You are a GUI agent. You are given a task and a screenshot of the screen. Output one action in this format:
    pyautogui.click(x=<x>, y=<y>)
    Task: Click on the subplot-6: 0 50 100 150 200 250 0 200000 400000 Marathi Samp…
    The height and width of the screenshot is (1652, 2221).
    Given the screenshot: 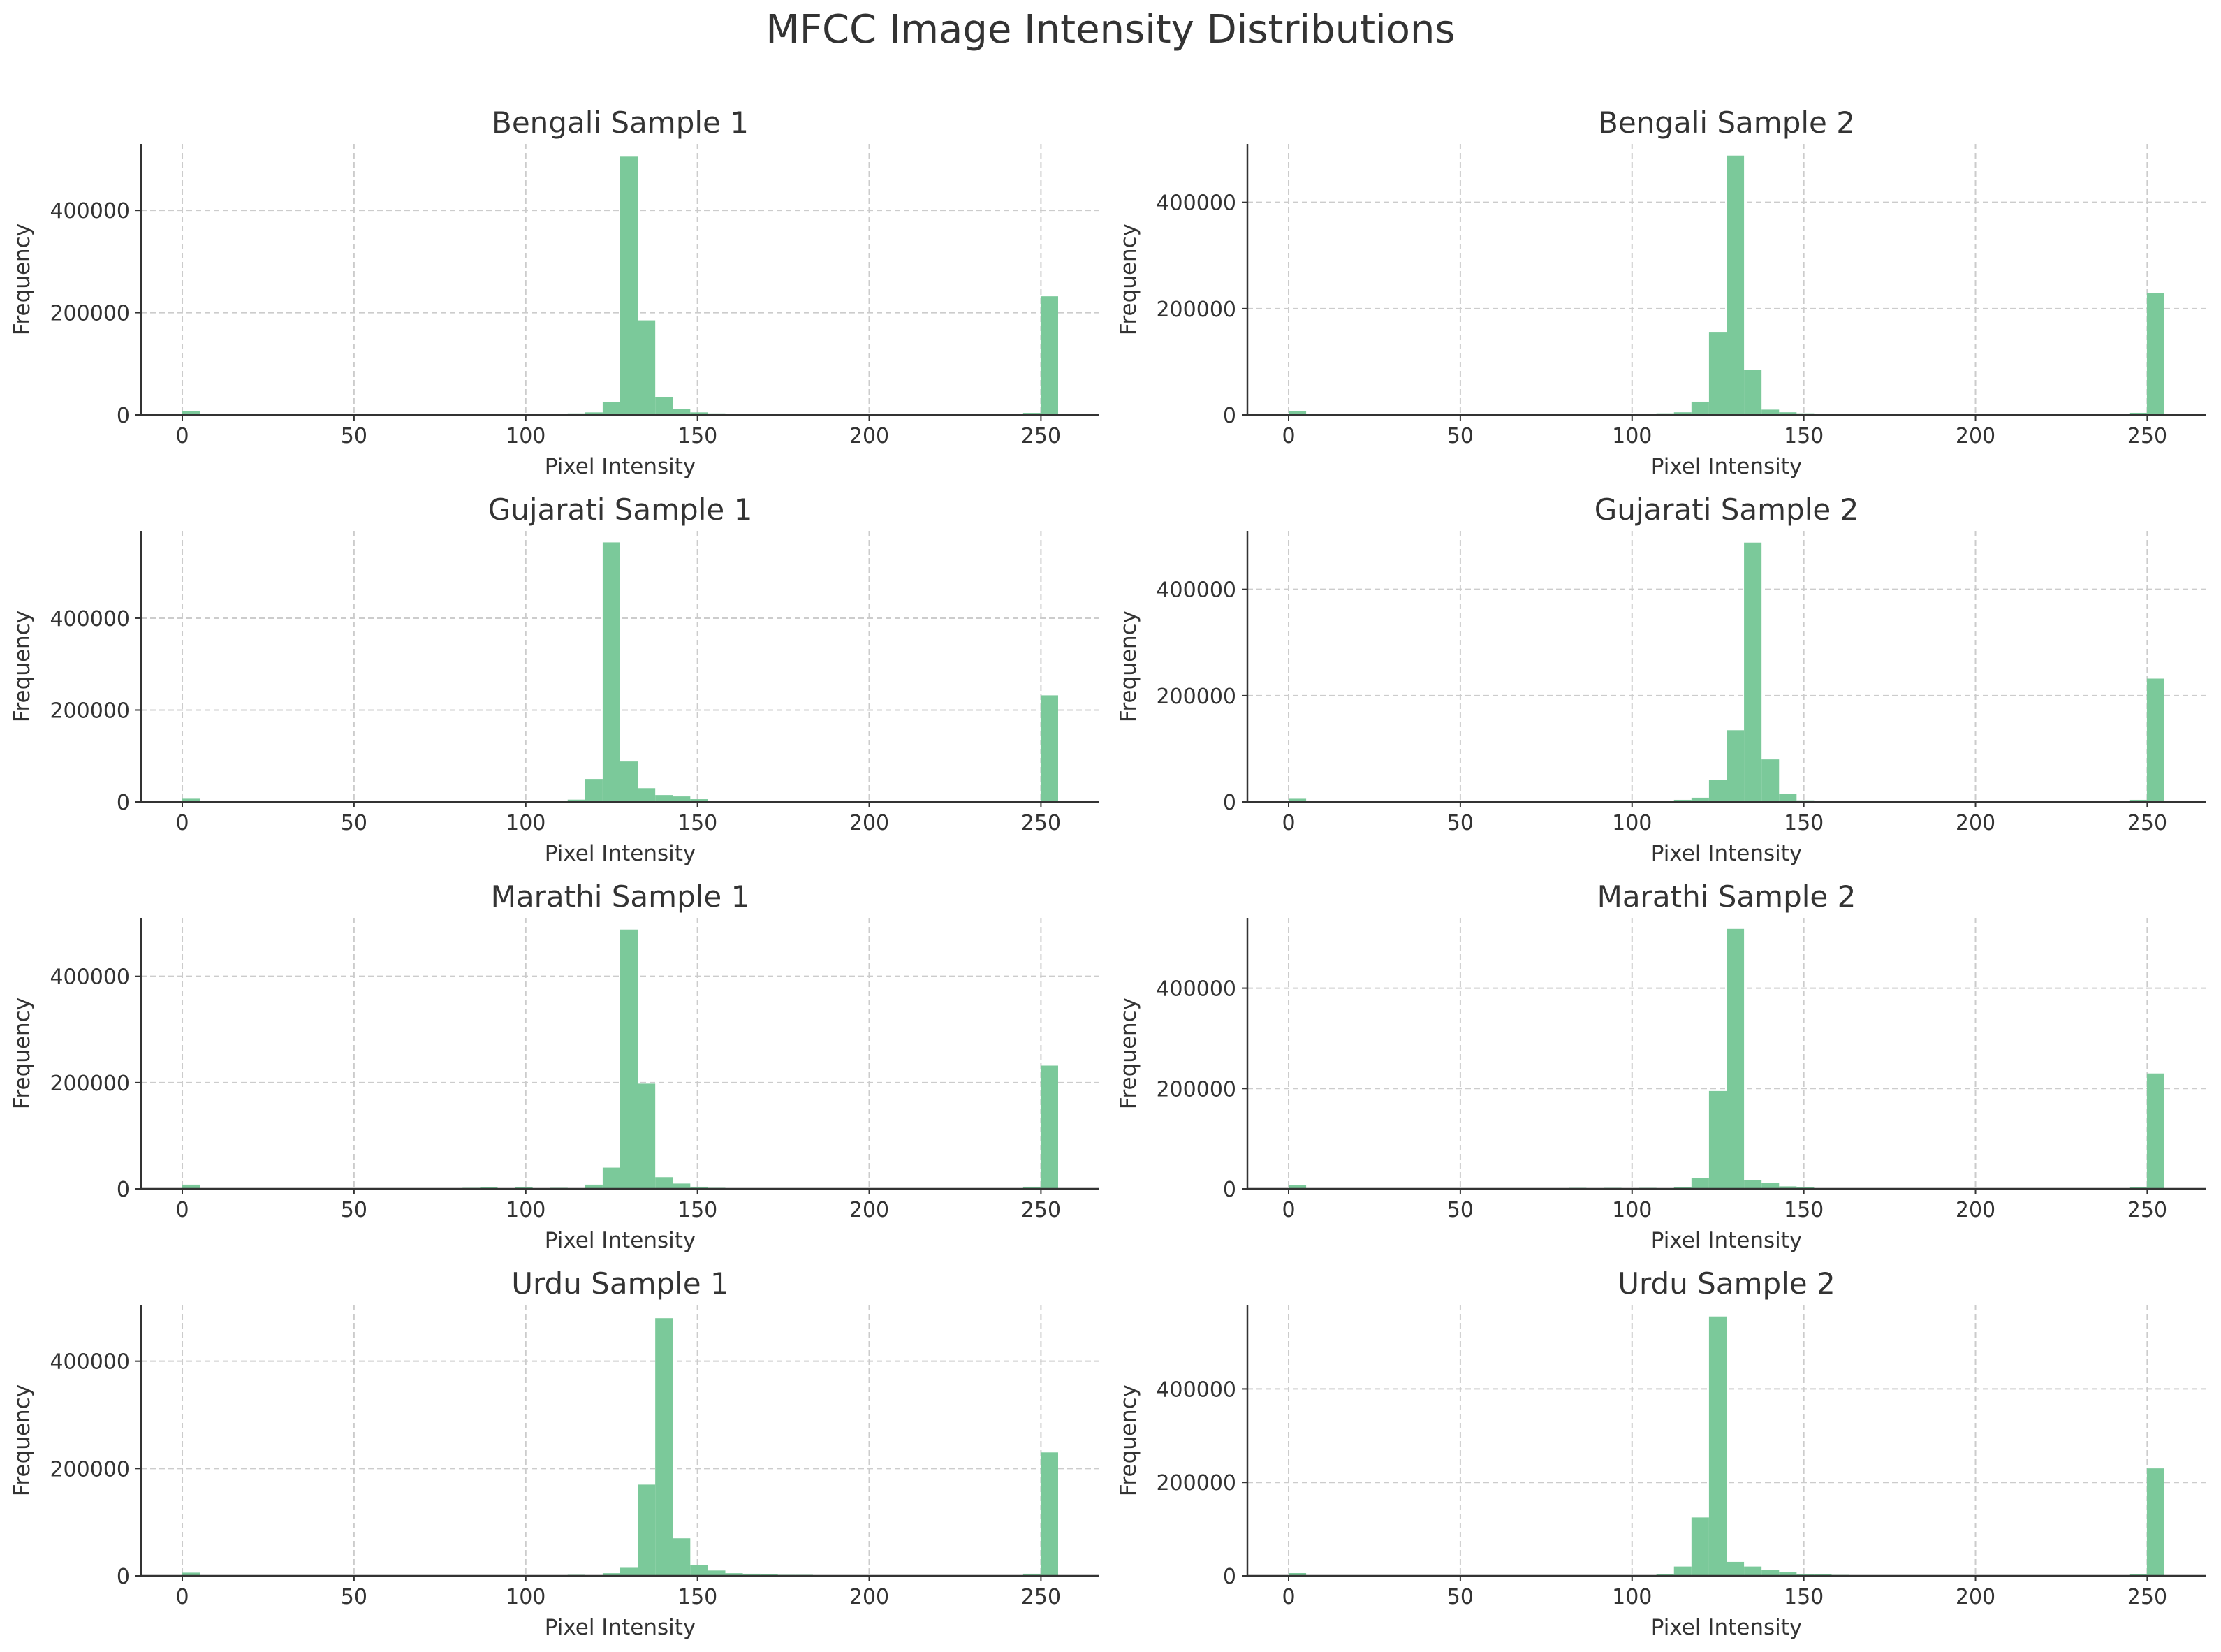 What is the action you would take?
    pyautogui.click(x=1661, y=1066)
    